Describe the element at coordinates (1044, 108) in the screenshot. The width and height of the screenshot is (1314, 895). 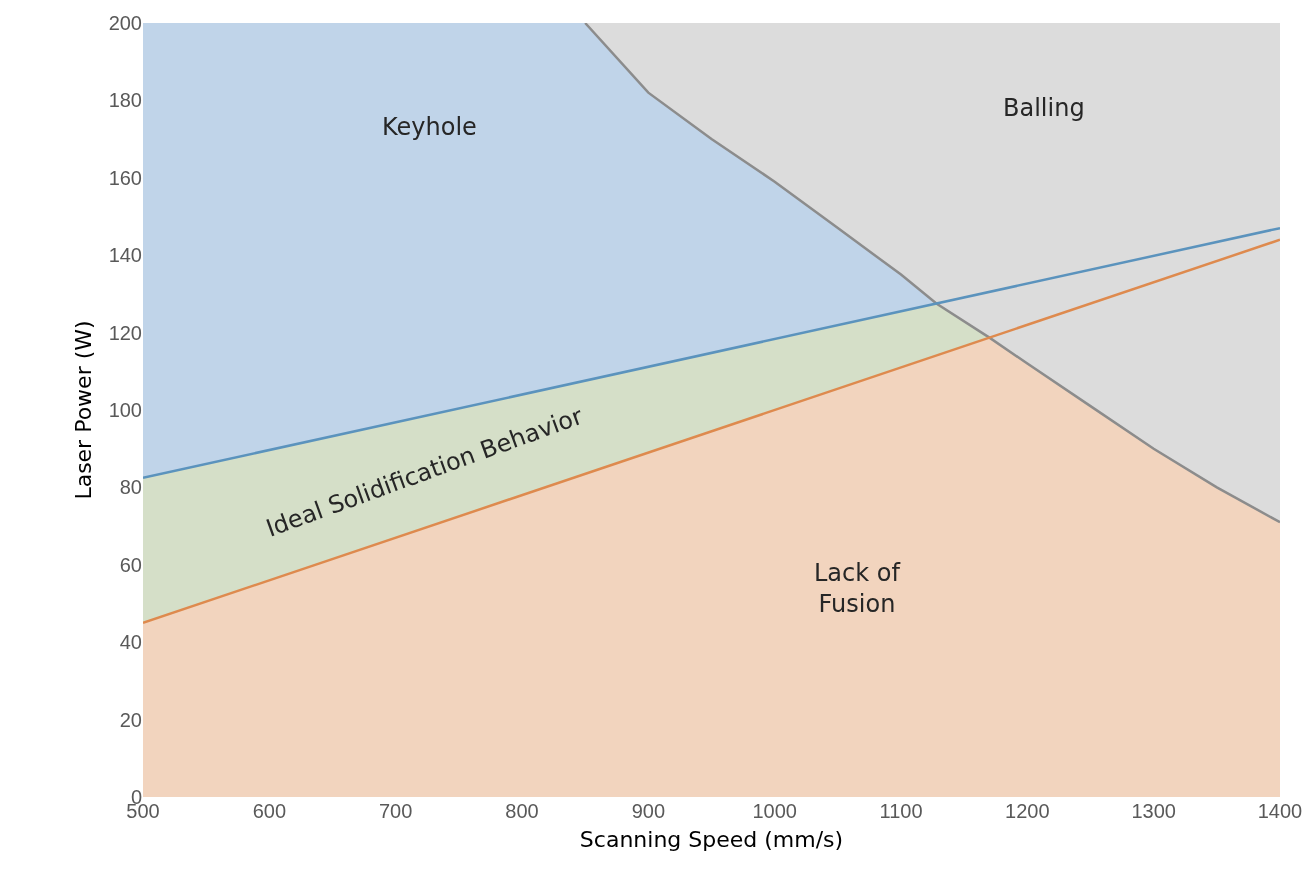
I see `annotation: Balling` at that location.